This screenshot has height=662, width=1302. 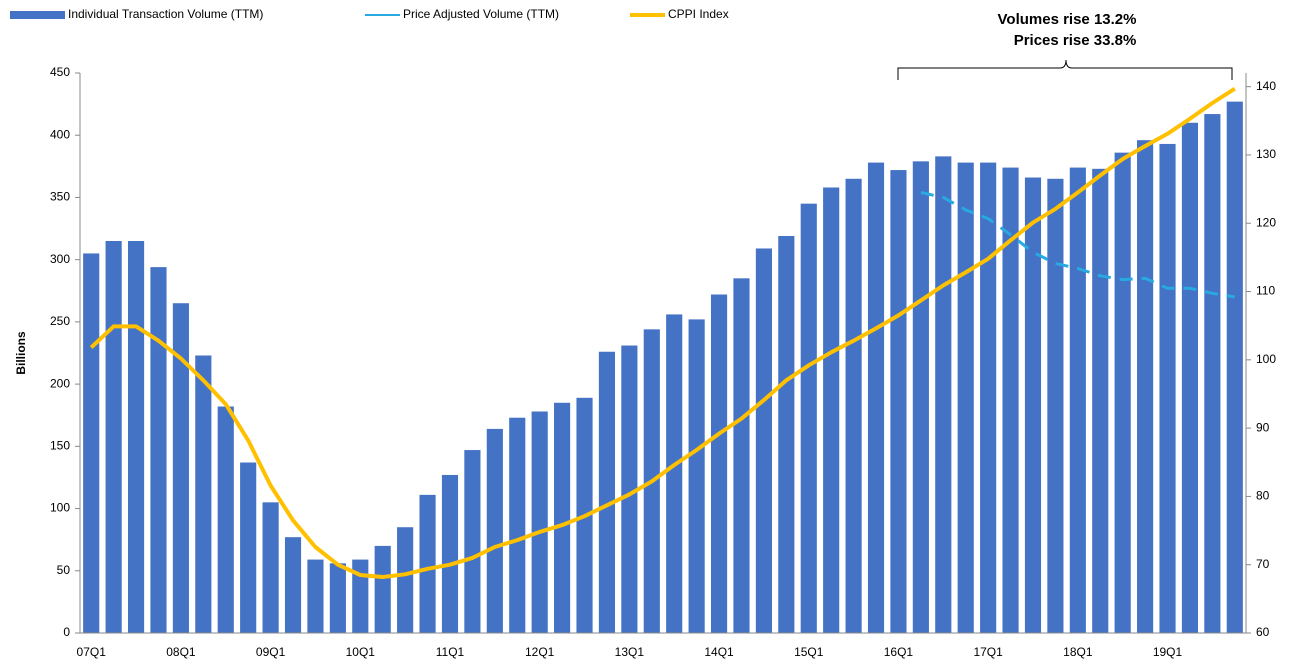 What do you see at coordinates (66, 632) in the screenshot?
I see `y-tick-label: 0` at bounding box center [66, 632].